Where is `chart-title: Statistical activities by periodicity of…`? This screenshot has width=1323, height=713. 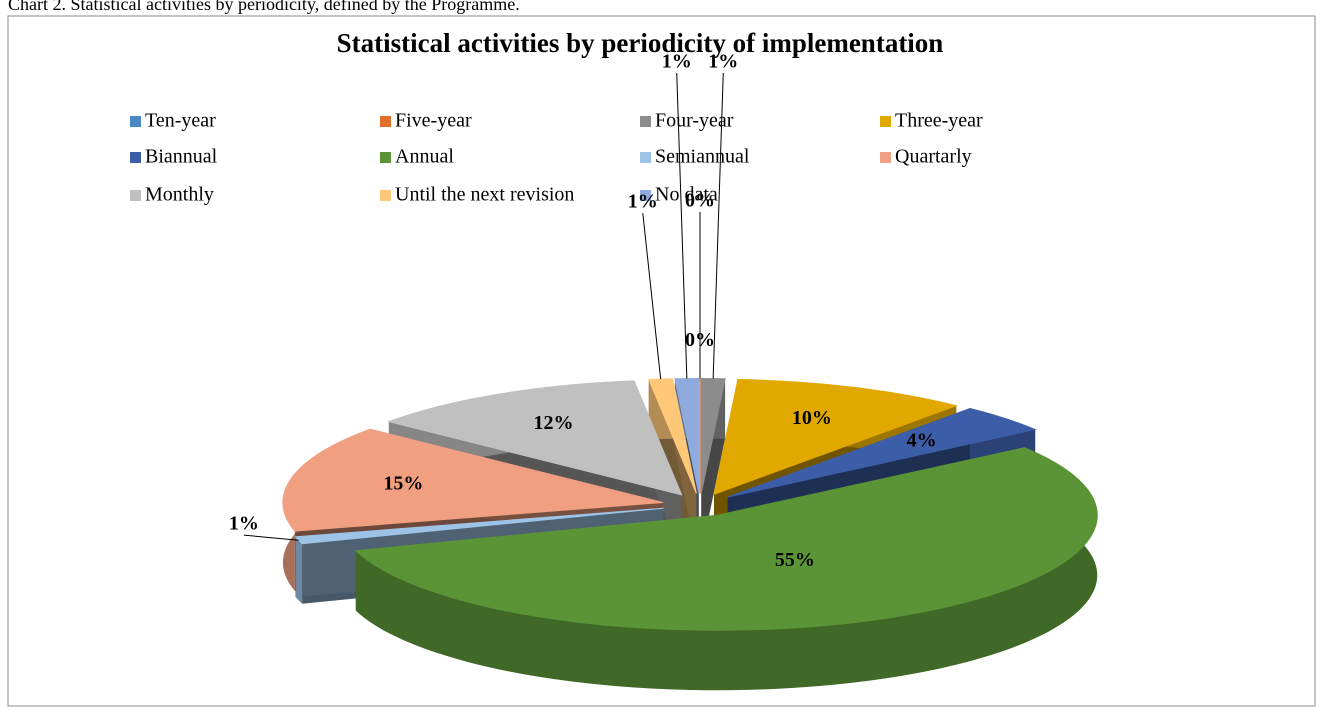 chart-title: Statistical activities by periodicity of… is located at coordinates (640, 43).